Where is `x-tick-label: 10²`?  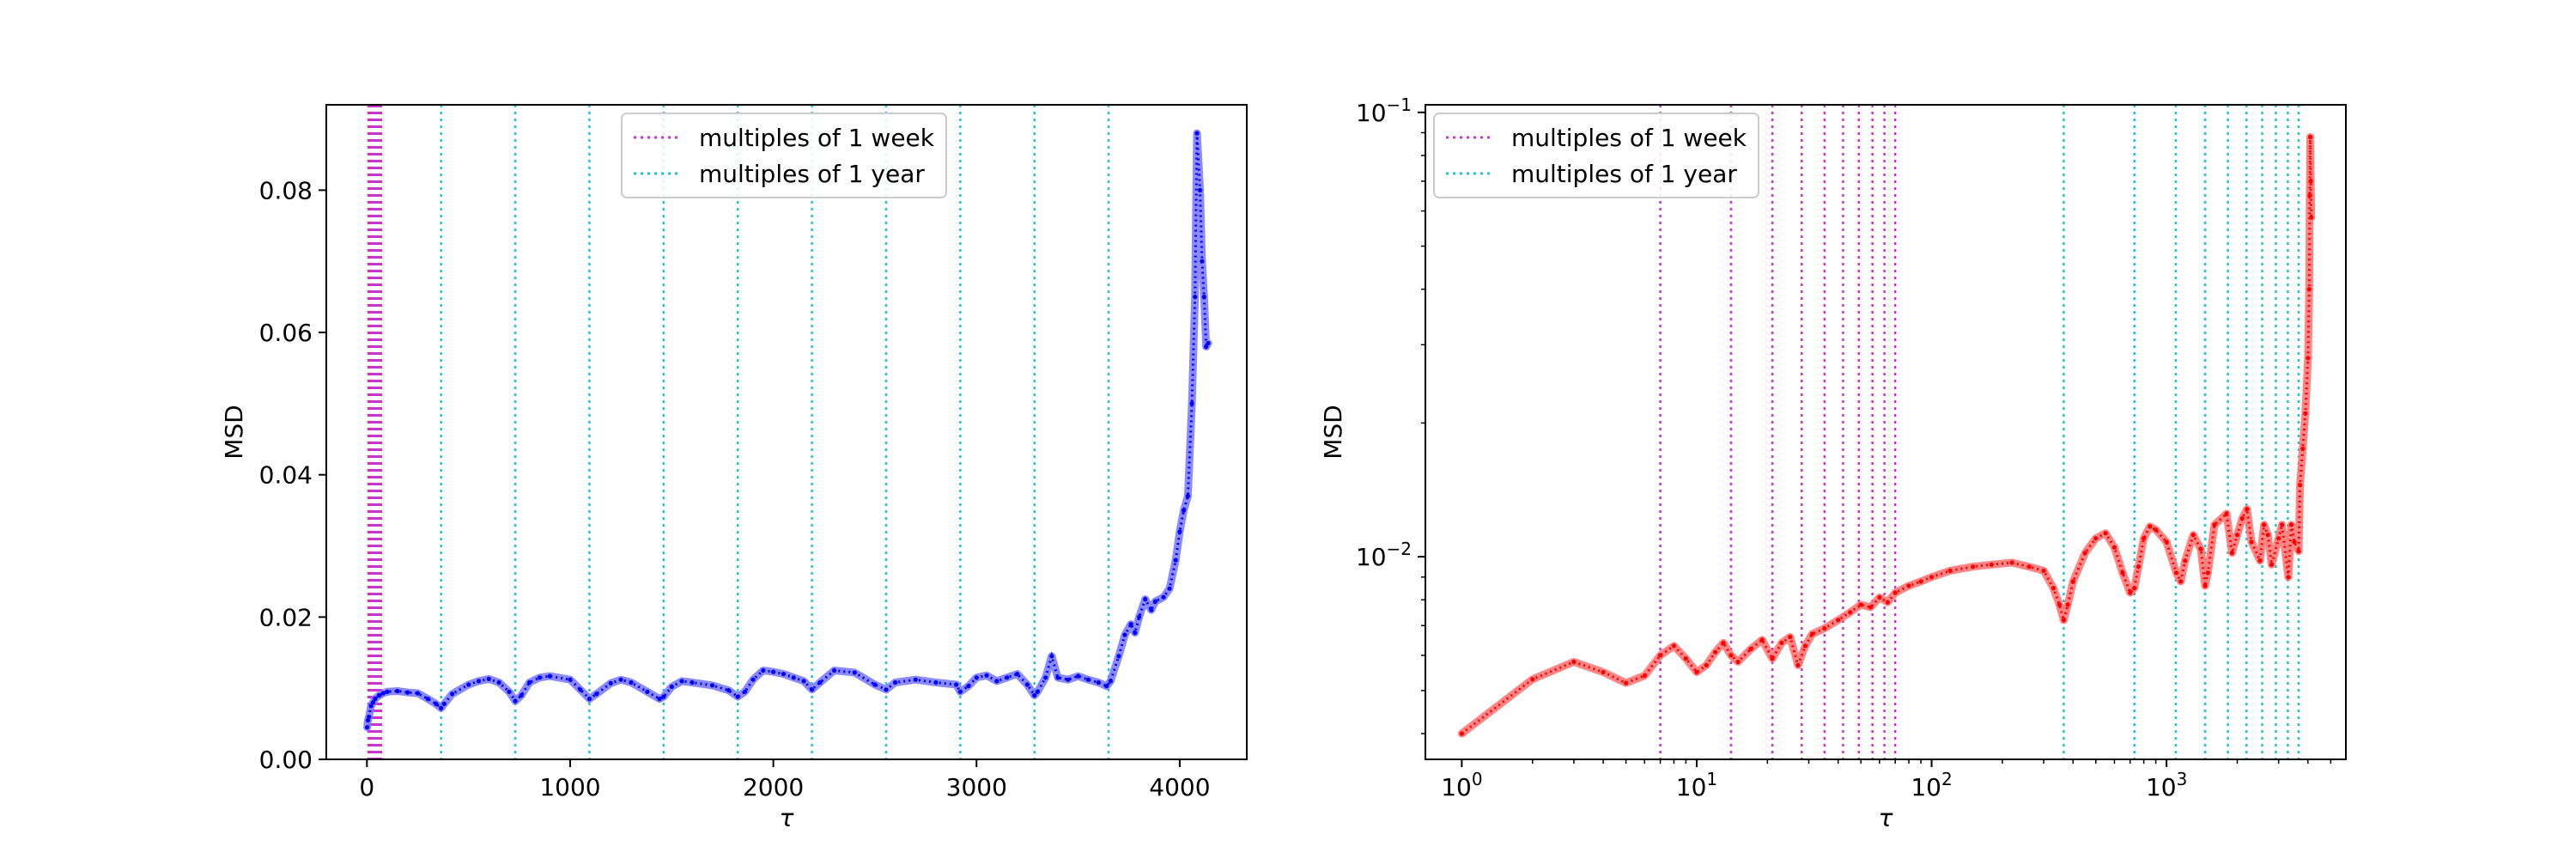 x-tick-label: 10² is located at coordinates (1931, 785).